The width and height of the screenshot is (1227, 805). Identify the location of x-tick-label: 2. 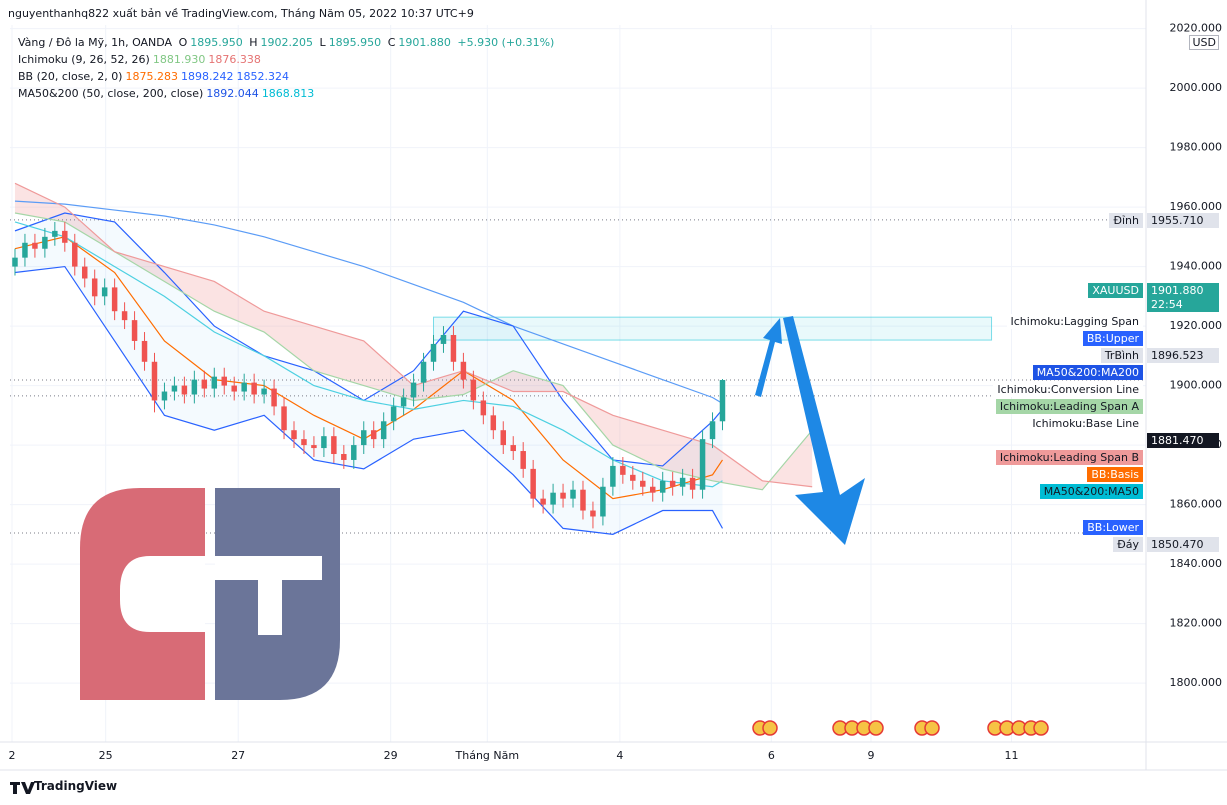
(11, 755).